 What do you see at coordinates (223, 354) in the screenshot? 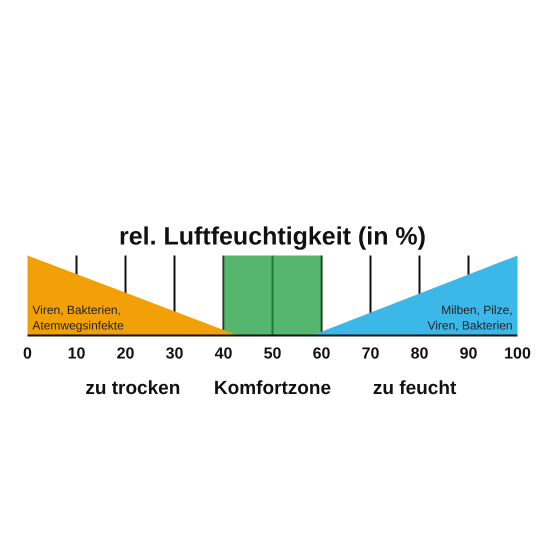
I see `x-tick-label: 40` at bounding box center [223, 354].